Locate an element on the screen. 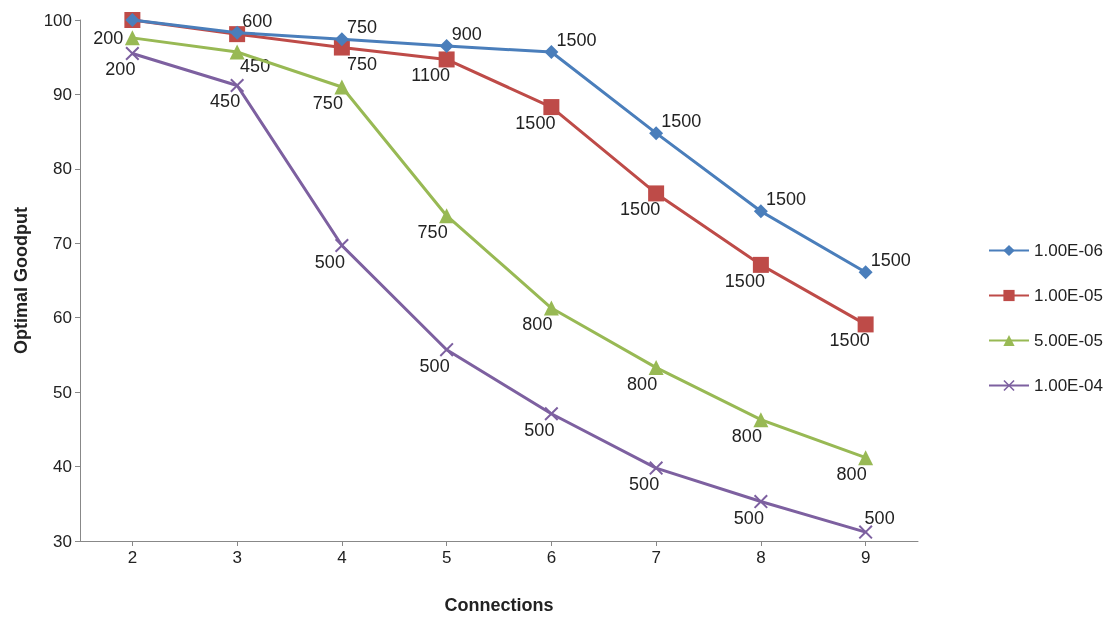  y-tick-label: 80 is located at coordinates (62, 169).